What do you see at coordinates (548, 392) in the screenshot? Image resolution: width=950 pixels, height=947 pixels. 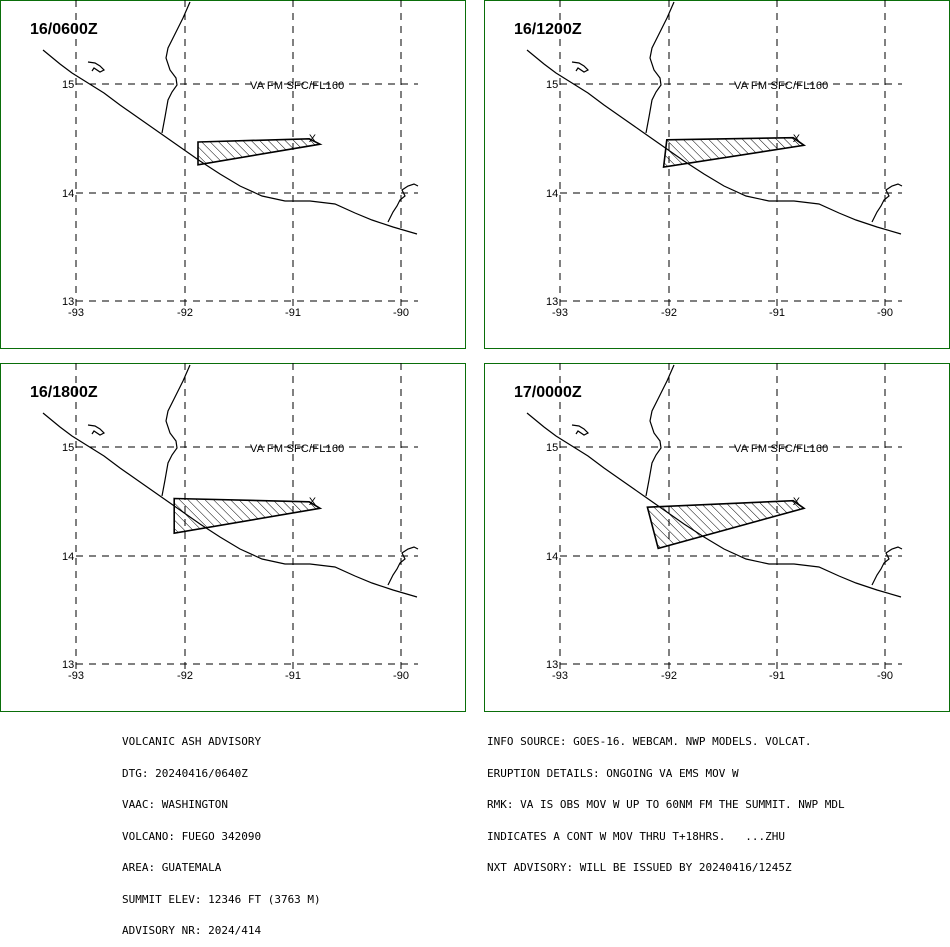 I see `forecast-time-label: 17/0000Z` at bounding box center [548, 392].